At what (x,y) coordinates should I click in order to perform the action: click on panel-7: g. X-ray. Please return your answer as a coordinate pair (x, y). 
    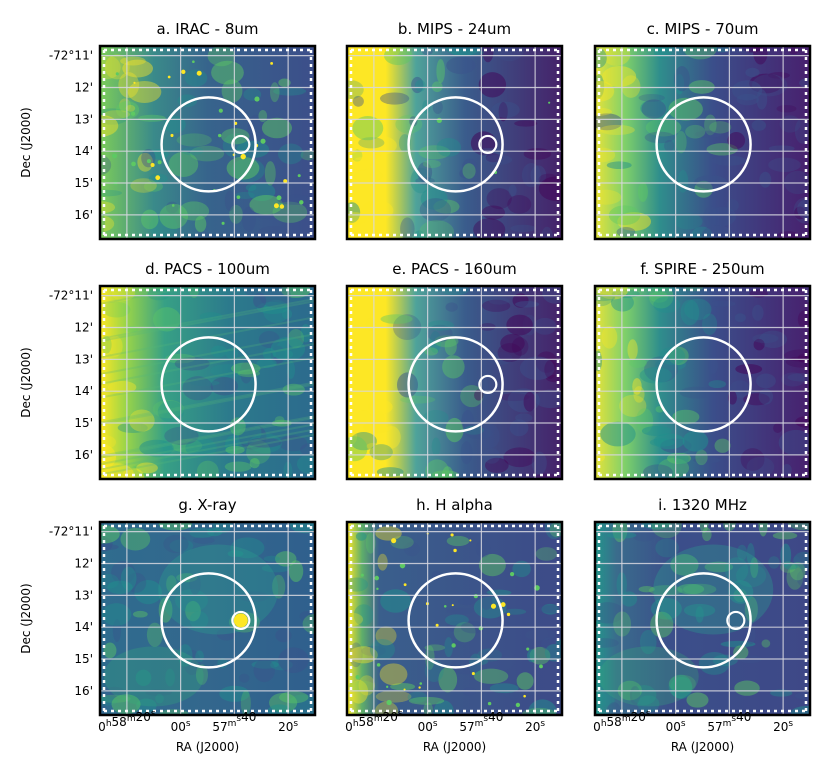
    Looking at the image, I should click on (207, 606).